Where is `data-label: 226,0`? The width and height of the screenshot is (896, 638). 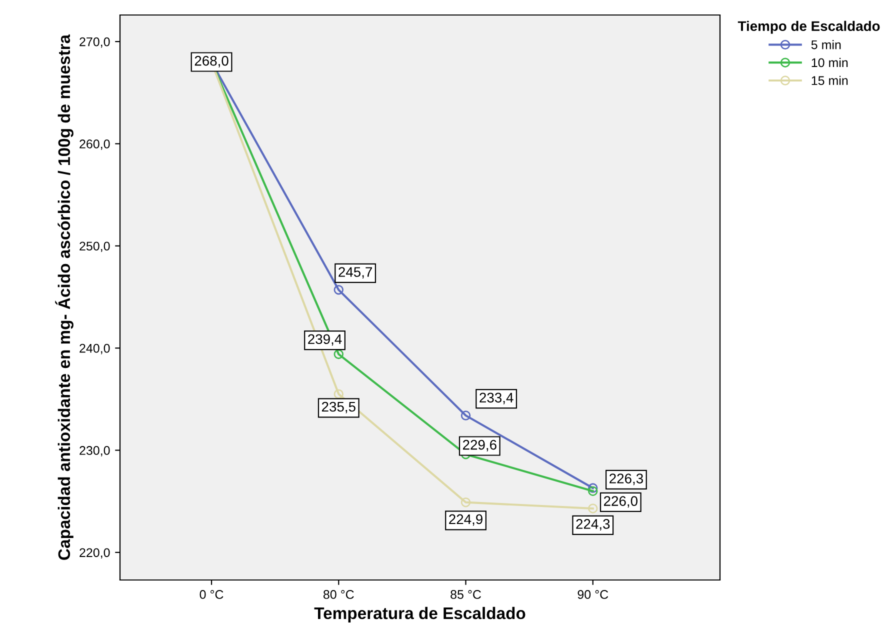
data-label: 226,0 is located at coordinates (621, 502).